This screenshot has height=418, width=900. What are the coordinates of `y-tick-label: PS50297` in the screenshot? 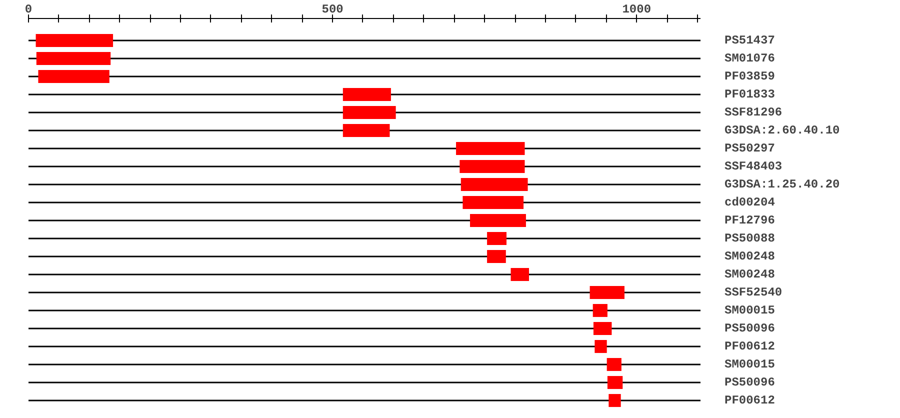 It's located at (749, 148).